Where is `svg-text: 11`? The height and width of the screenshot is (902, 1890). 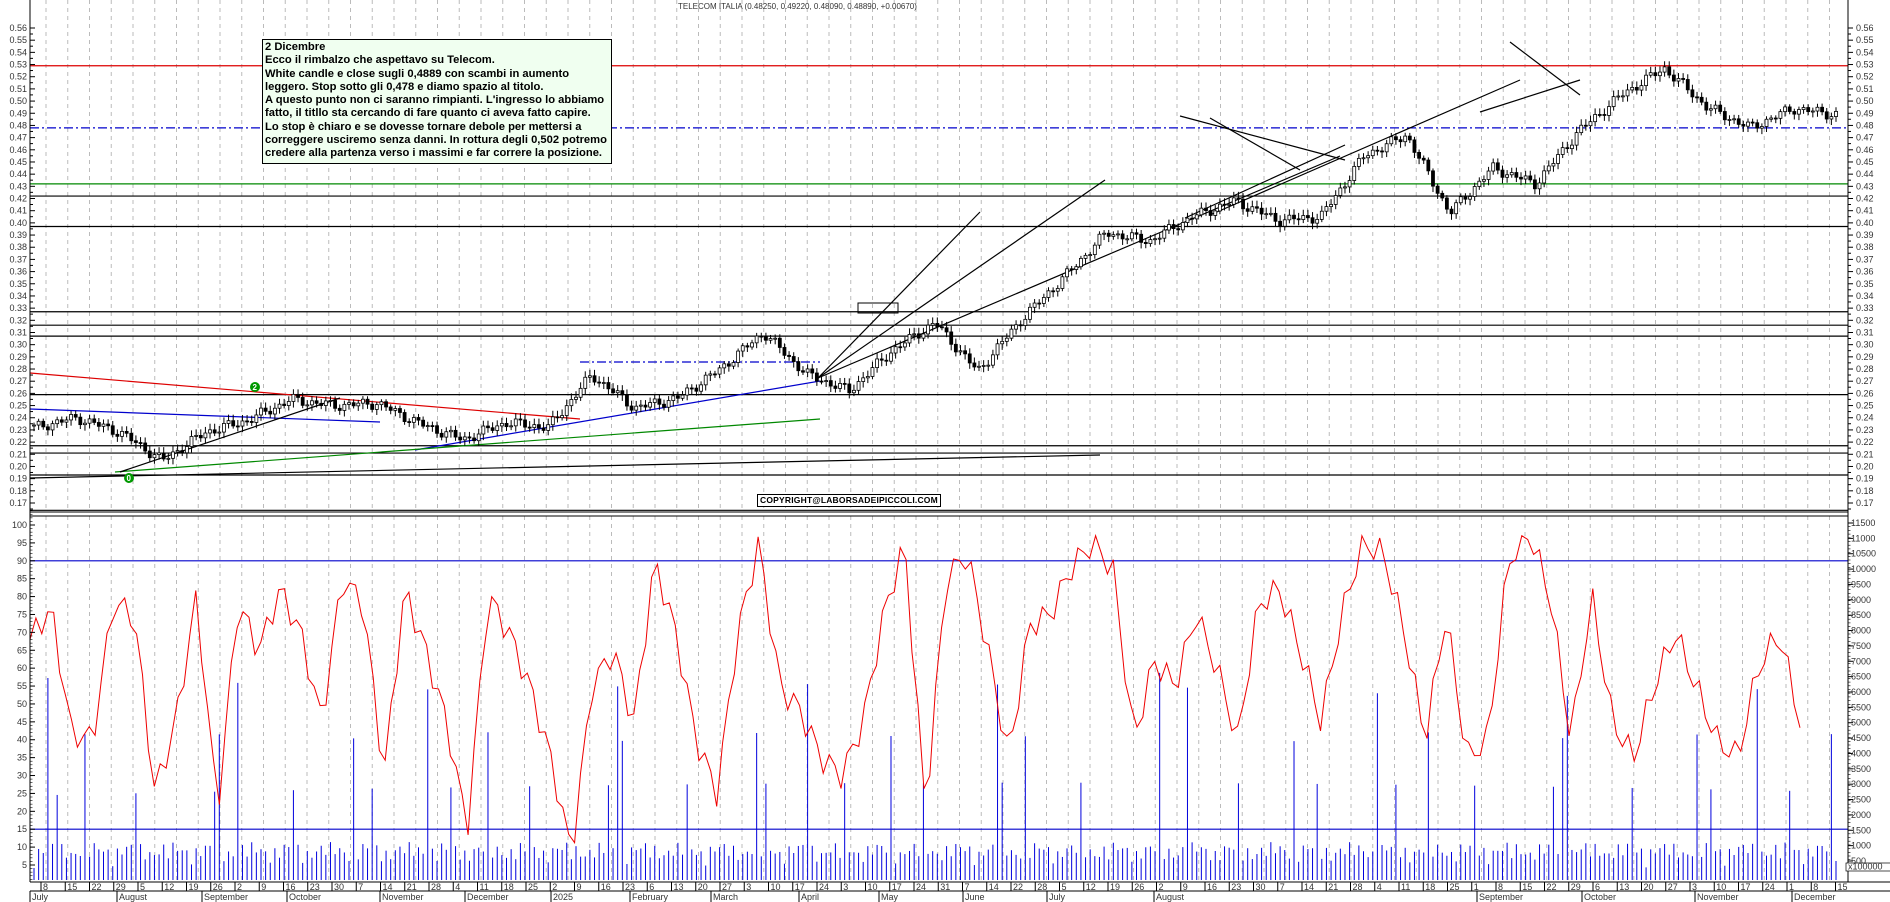
svg-text: 11 is located at coordinates (1405, 887).